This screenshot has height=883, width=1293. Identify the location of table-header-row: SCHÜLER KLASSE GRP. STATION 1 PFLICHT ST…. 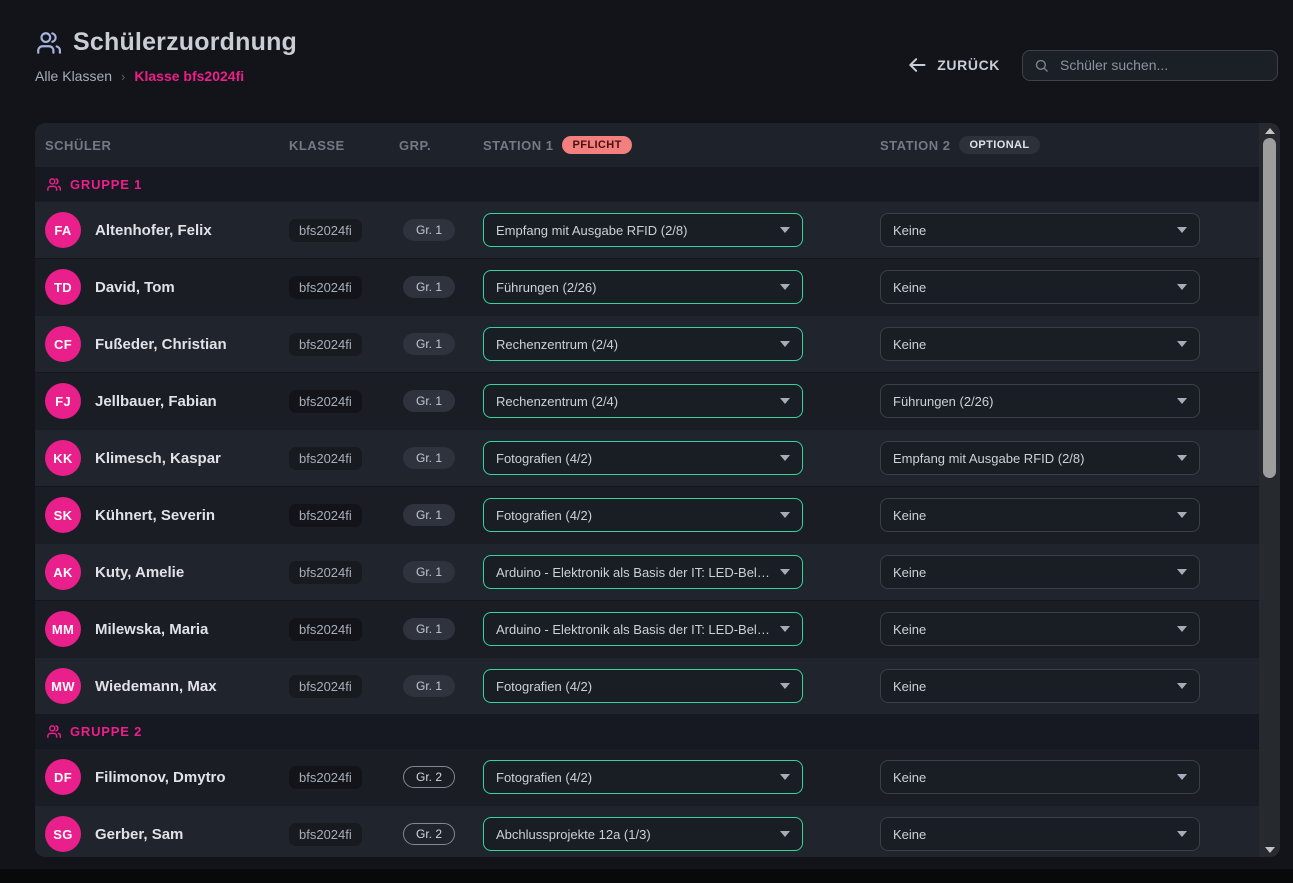
(647, 145).